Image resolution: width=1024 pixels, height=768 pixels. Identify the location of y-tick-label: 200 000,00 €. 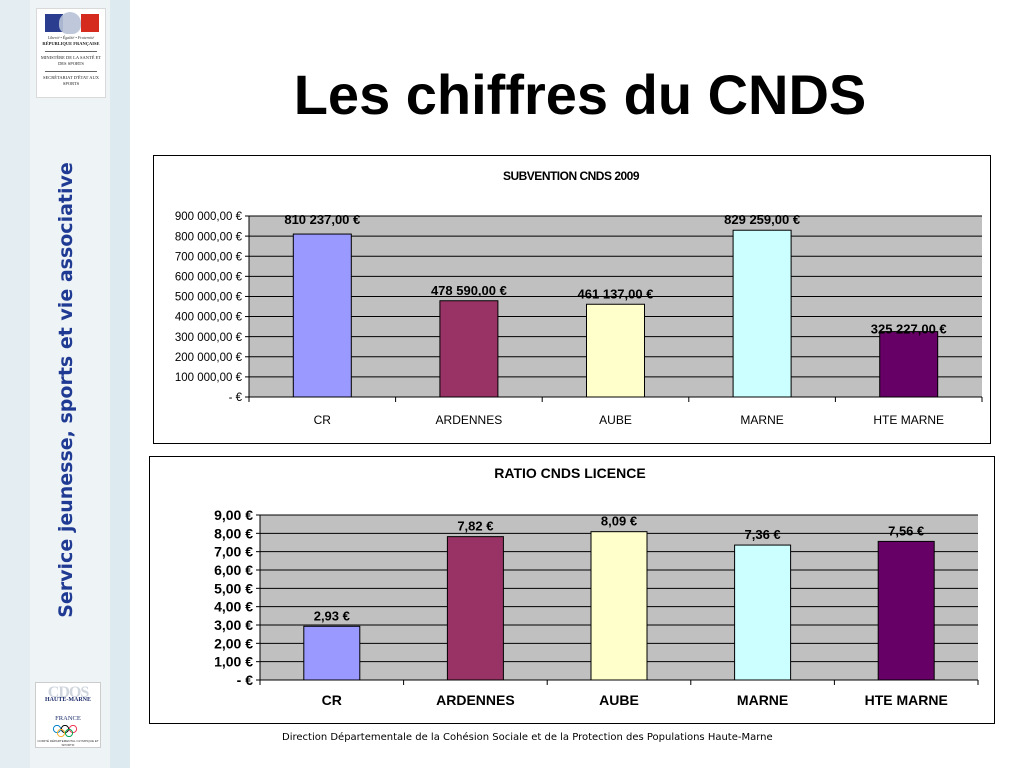
(209, 358).